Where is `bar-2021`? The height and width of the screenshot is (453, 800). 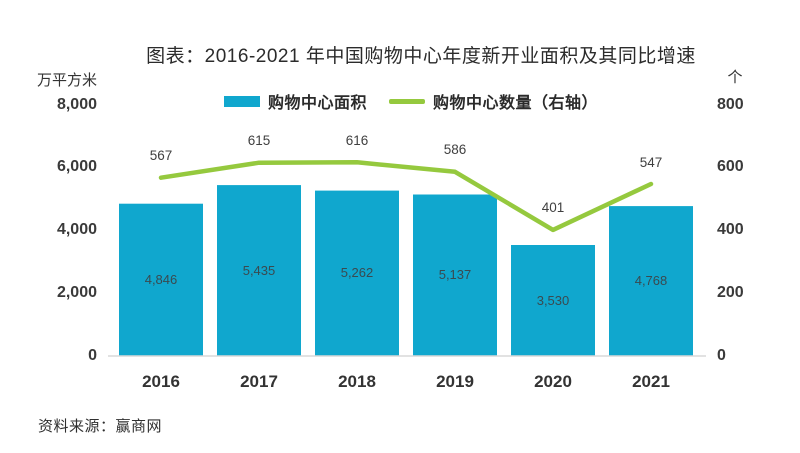 bar-2021 is located at coordinates (651, 281).